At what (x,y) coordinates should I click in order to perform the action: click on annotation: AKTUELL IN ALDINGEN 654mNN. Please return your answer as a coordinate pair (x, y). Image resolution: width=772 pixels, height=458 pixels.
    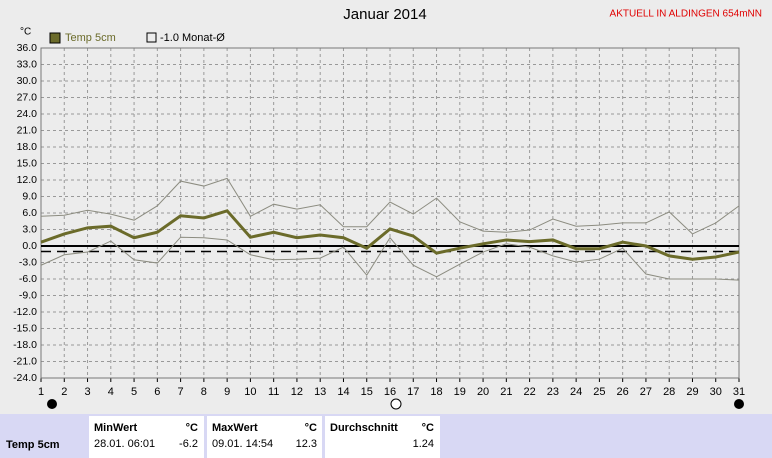
    Looking at the image, I should click on (686, 14).